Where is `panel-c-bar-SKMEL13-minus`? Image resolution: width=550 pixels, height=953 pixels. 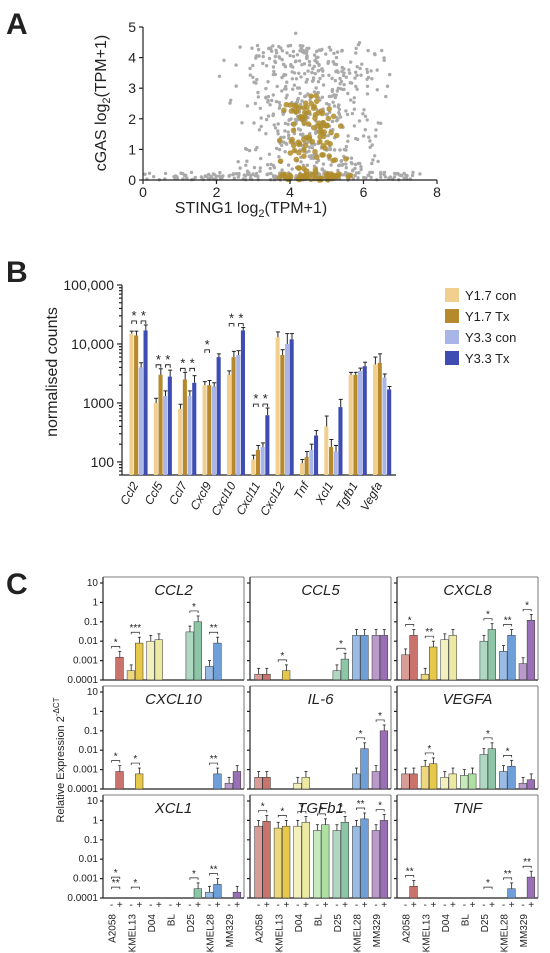 panel-c-bar-SKMEL13-minus is located at coordinates (278, 863).